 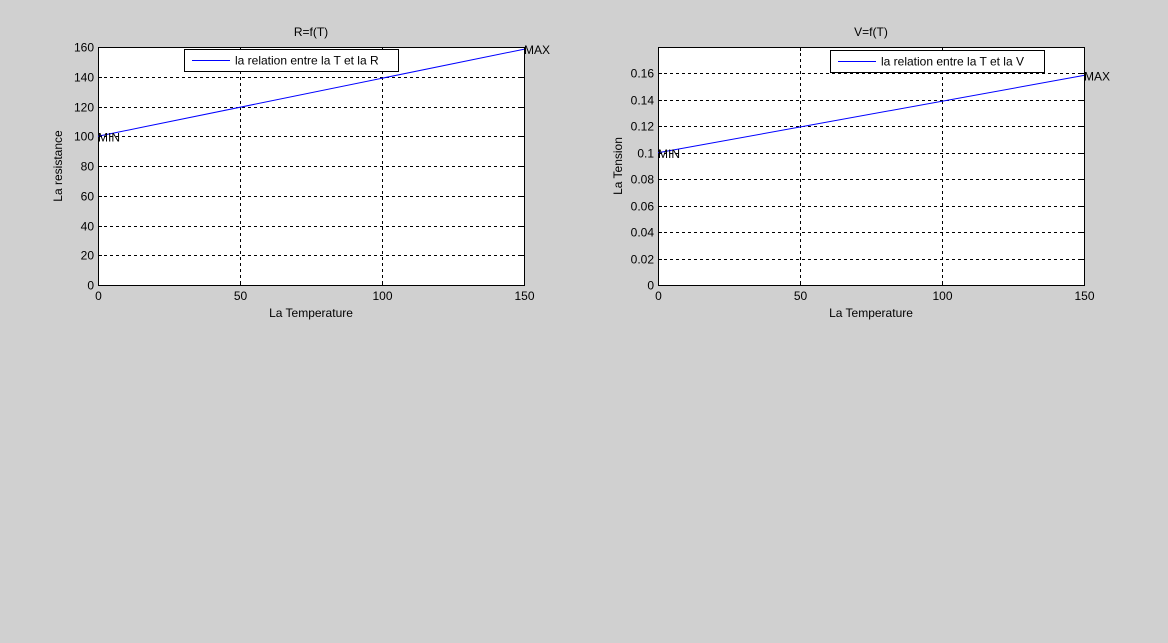 I want to click on chart-title: V=f(T), so click(x=871, y=32).